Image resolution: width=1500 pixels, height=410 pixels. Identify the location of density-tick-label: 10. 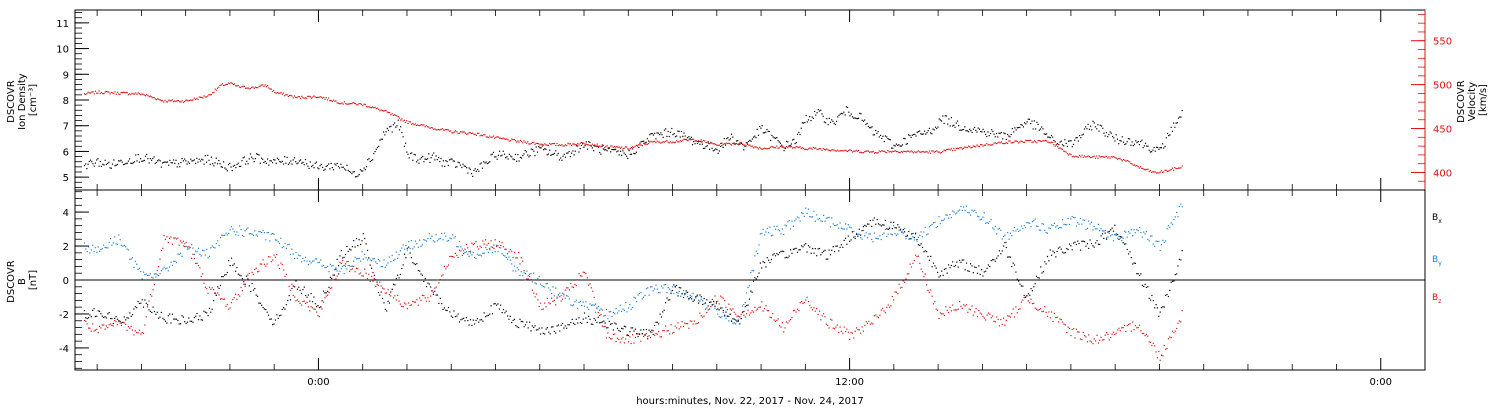
(62, 50).